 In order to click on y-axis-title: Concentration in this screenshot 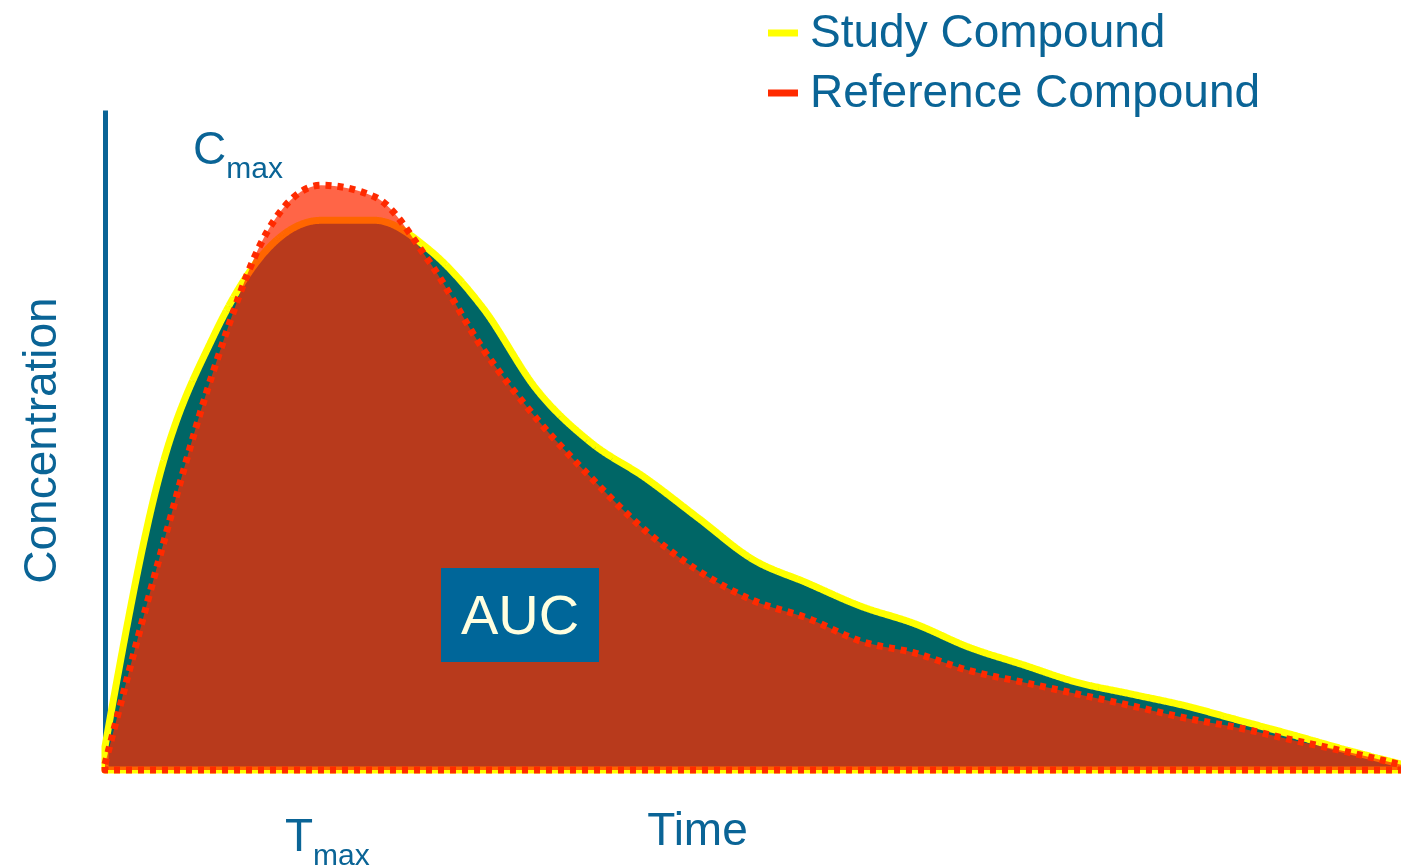, I will do `click(39, 440)`.